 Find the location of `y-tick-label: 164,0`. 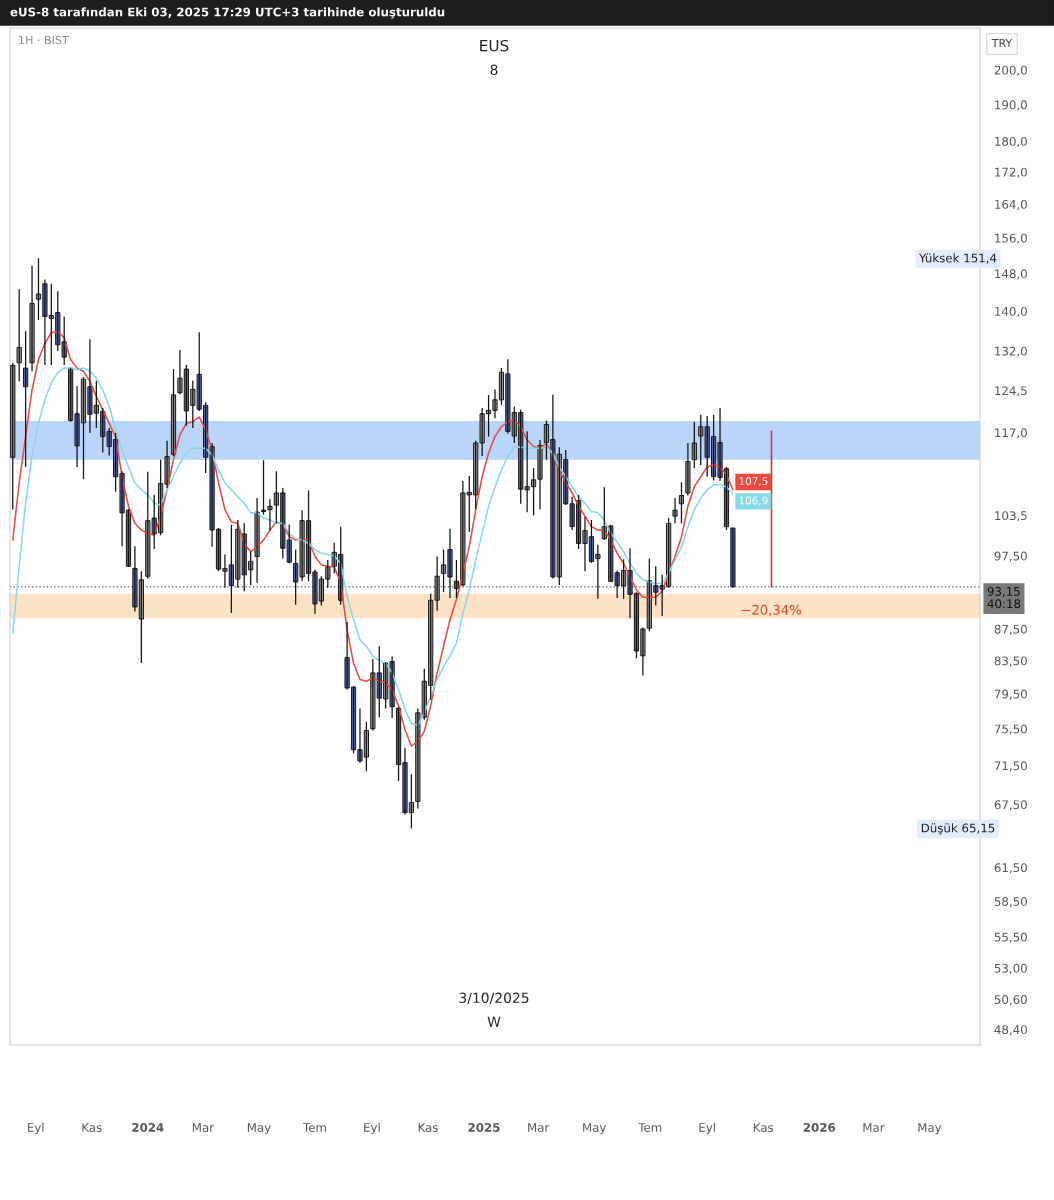

y-tick-label: 164,0 is located at coordinates (1011, 205).